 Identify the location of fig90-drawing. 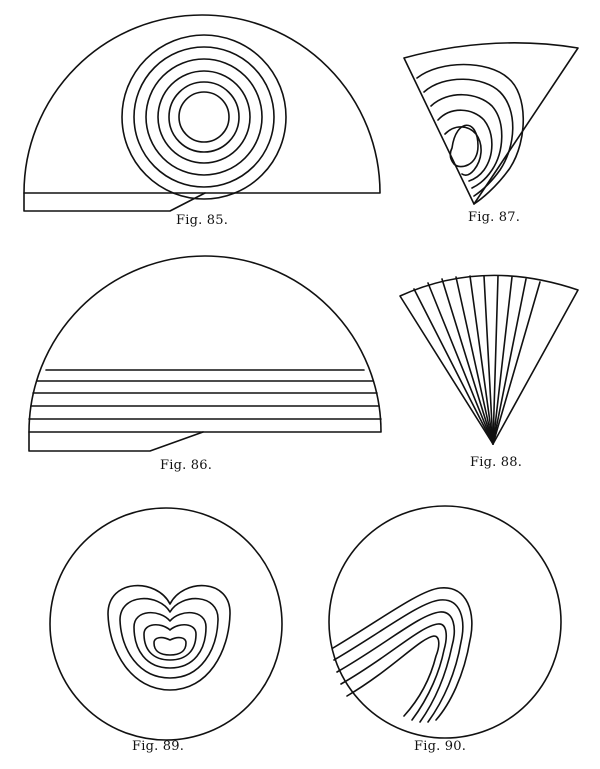
(445, 622).